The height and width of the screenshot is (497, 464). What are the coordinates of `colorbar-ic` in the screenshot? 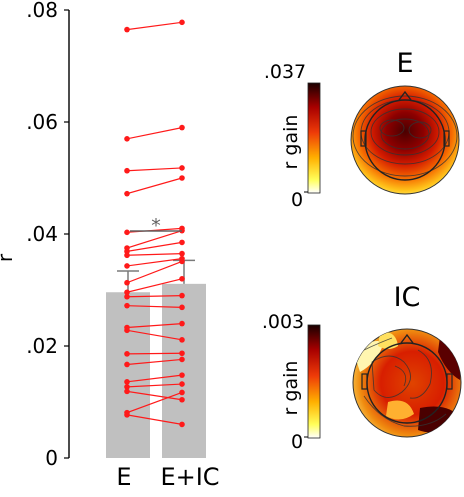 It's located at (314, 381).